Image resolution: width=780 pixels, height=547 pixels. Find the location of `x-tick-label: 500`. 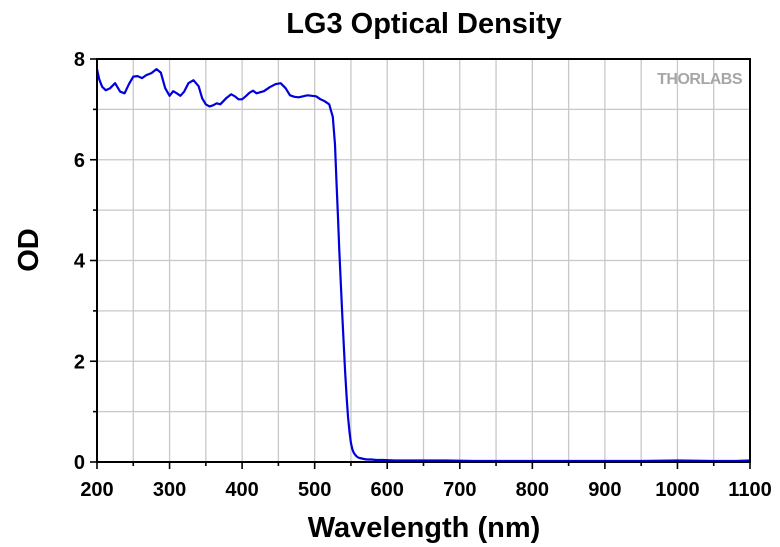

x-tick-label: 500 is located at coordinates (314, 490).